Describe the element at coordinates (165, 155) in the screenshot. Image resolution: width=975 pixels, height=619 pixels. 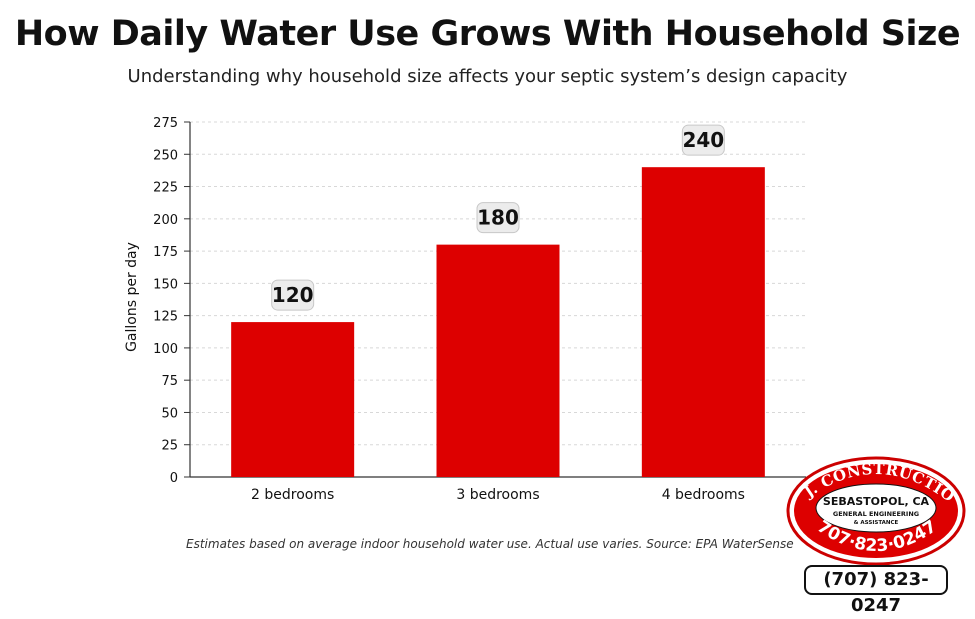
I see `y-tick-label: 250` at that location.